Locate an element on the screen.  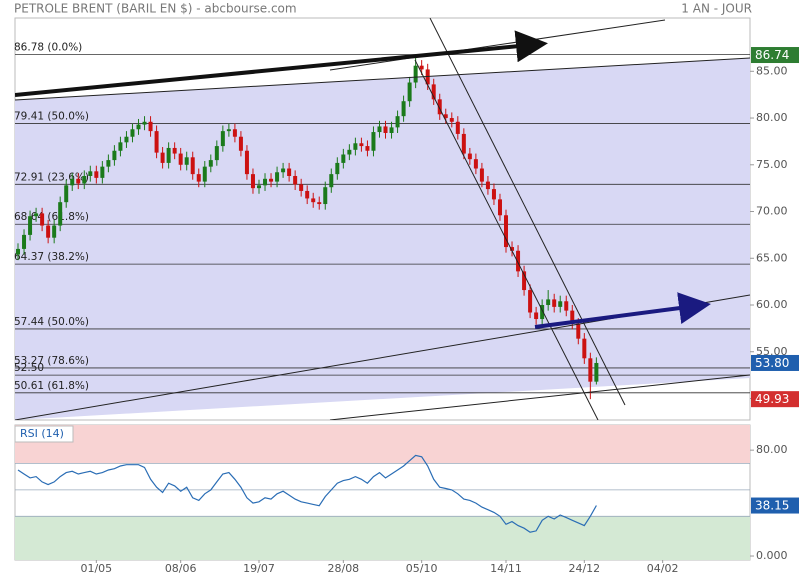
rsi-label: RSI (14) is located at coordinates (42, 433).